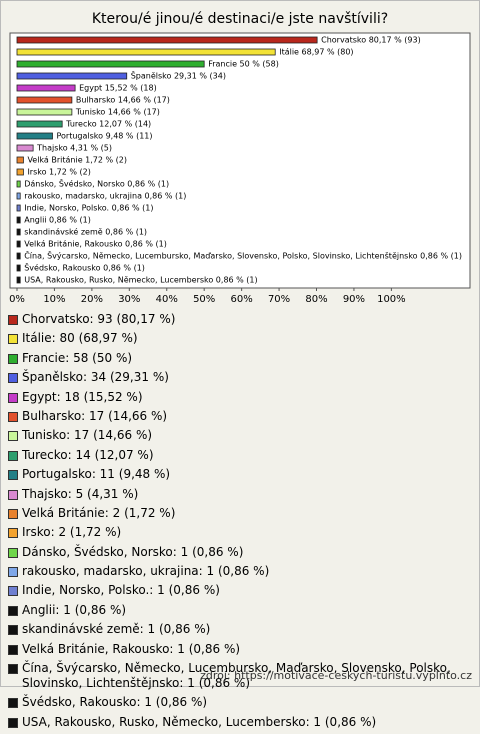 The height and width of the screenshot is (734, 480). What do you see at coordinates (240, 610) in the screenshot?
I see `legend-item: Anglii: 1 (0,86 %)` at bounding box center [240, 610].